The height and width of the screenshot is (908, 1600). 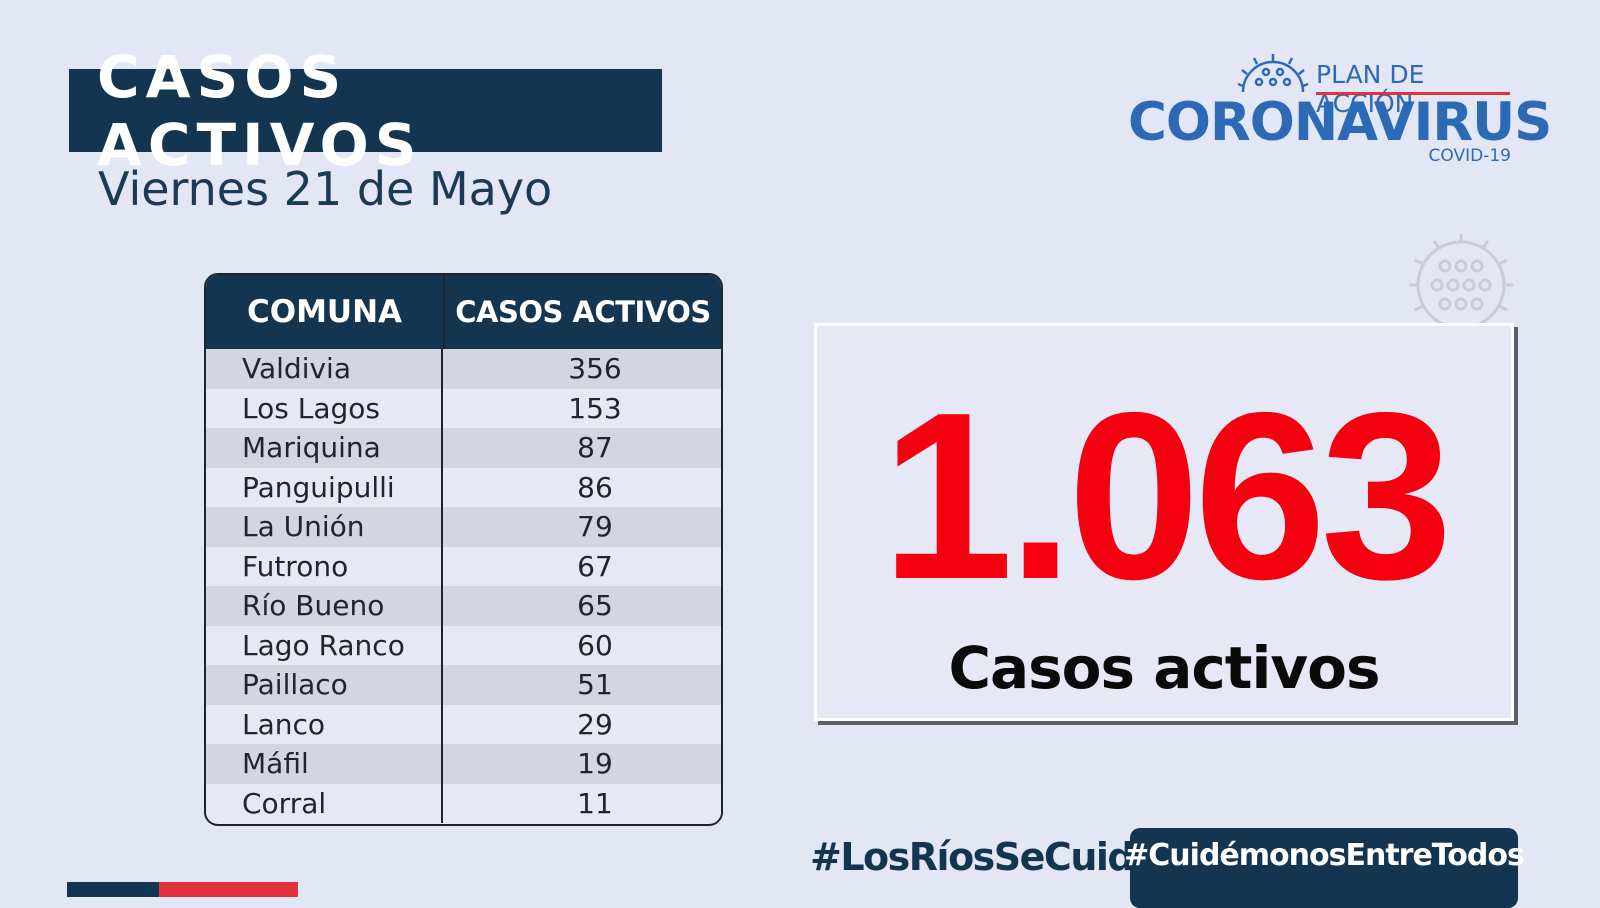 I want to click on logo-coronavirus-text: CORONAVIRUS, so click(x=1340, y=122).